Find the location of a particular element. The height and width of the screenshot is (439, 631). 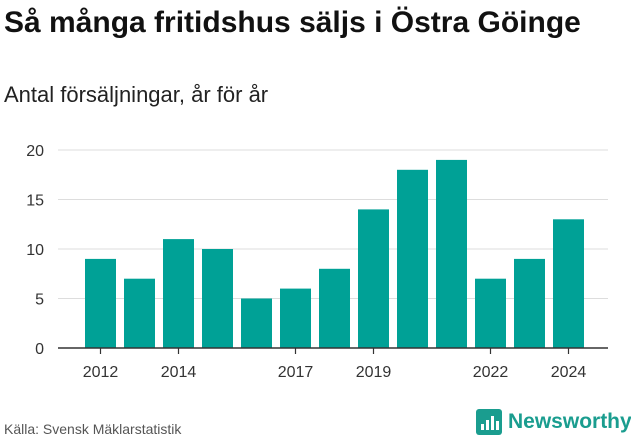

bar-2024 is located at coordinates (568, 283).